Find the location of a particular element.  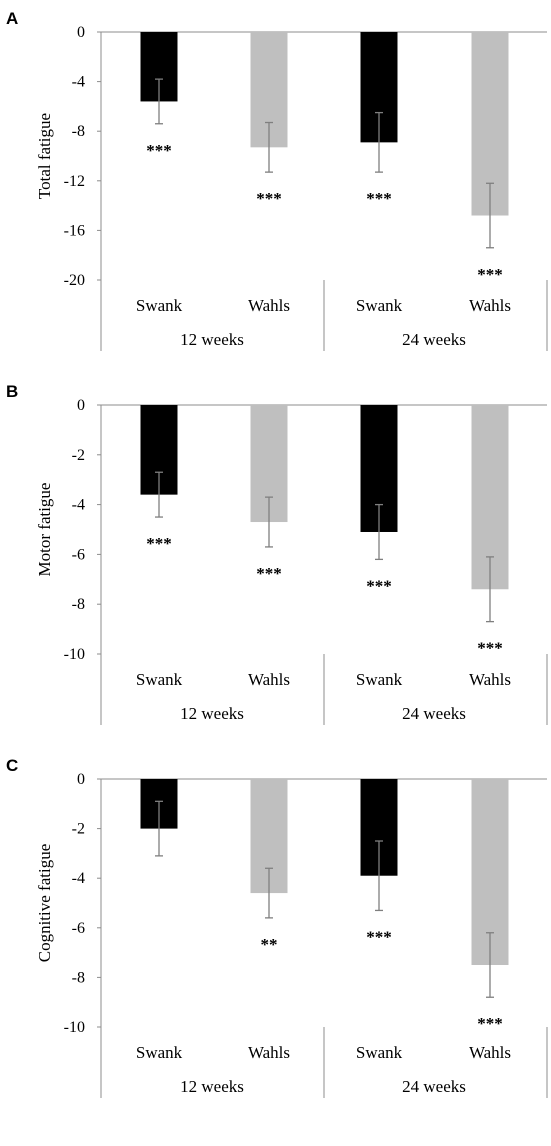

y-axis-label: Cognitive fatigue is located at coordinates (44, 903).